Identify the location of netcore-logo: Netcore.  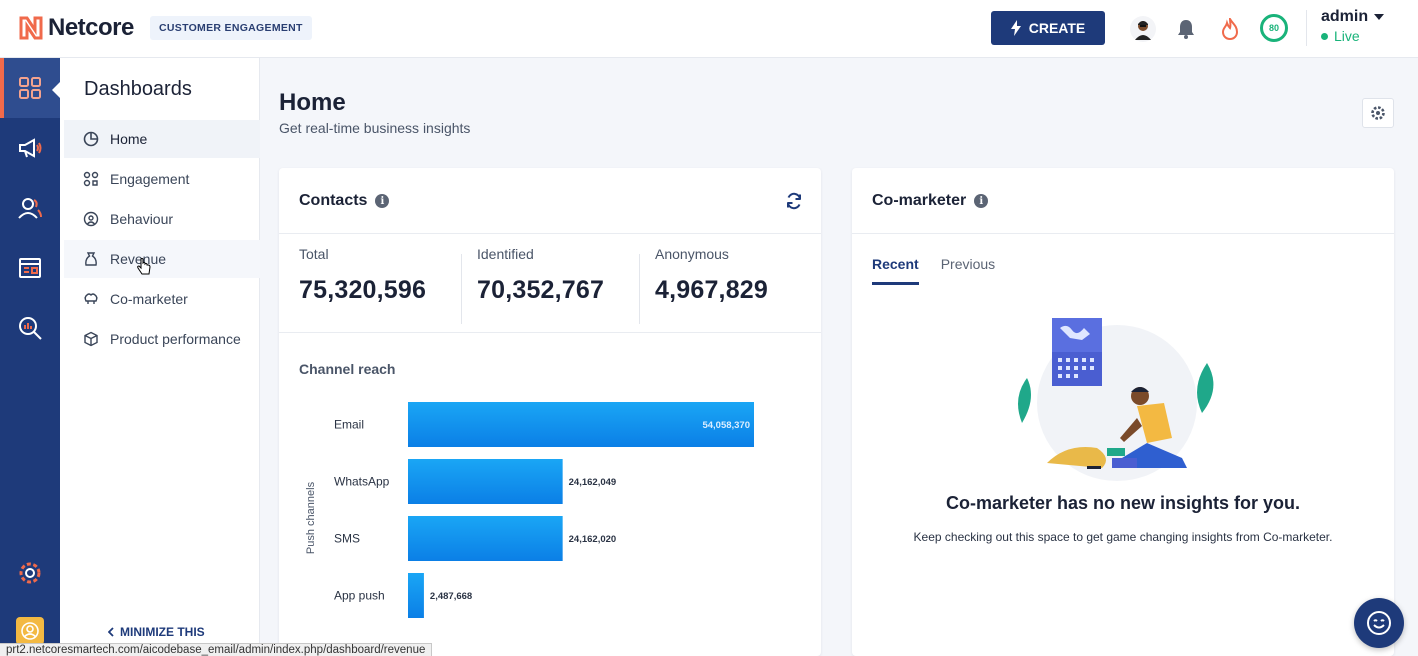
(76, 28).